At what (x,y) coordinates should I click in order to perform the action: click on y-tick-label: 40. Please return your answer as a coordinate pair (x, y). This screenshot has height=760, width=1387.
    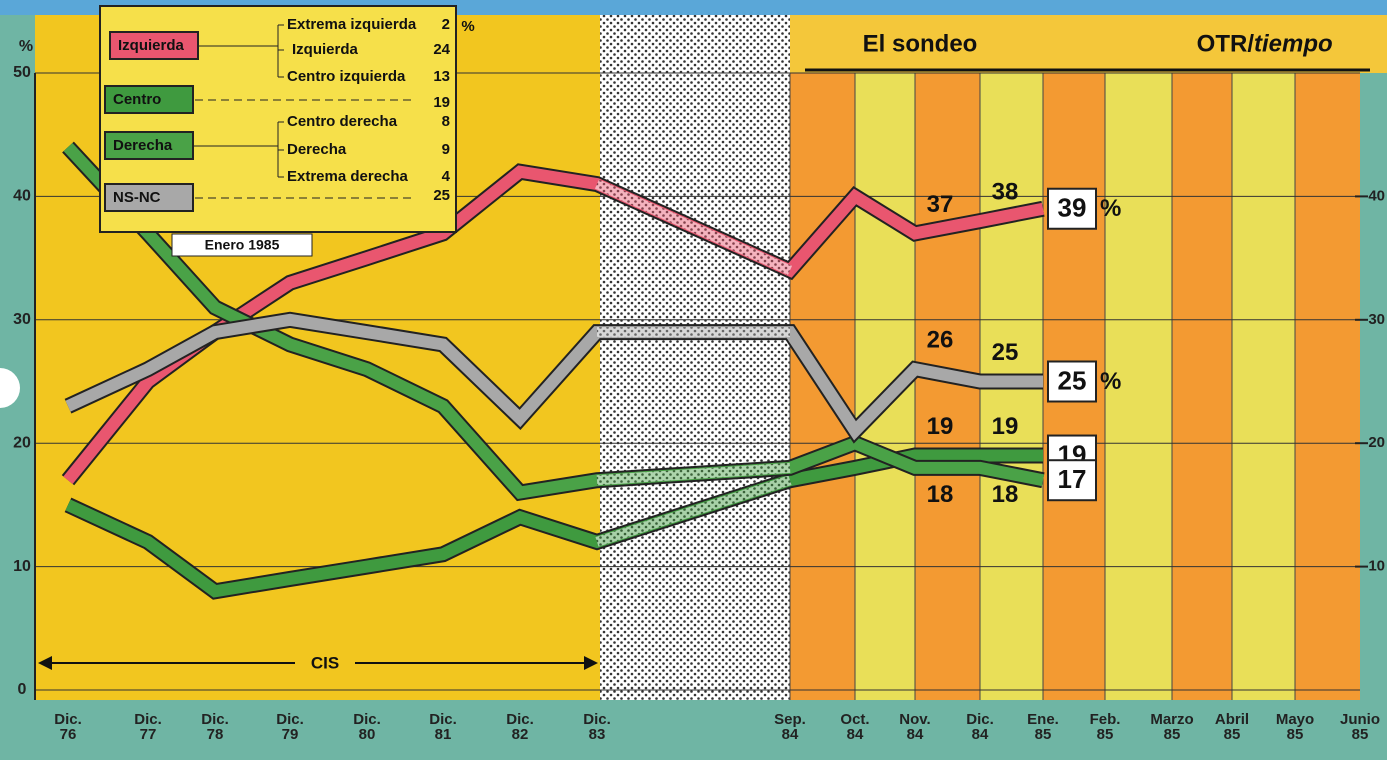
    Looking at the image, I should click on (22, 196).